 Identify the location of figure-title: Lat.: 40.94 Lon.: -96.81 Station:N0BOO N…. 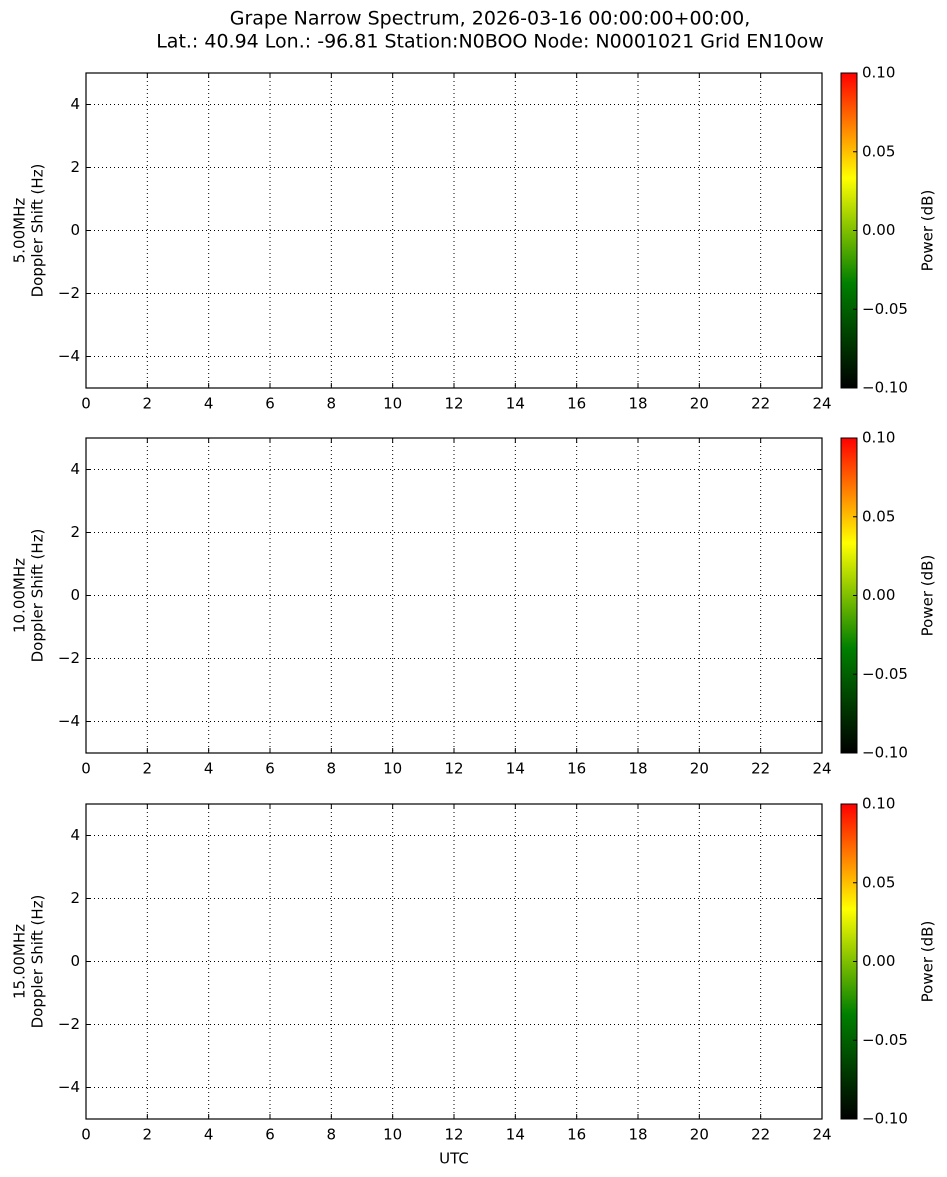
(490, 42).